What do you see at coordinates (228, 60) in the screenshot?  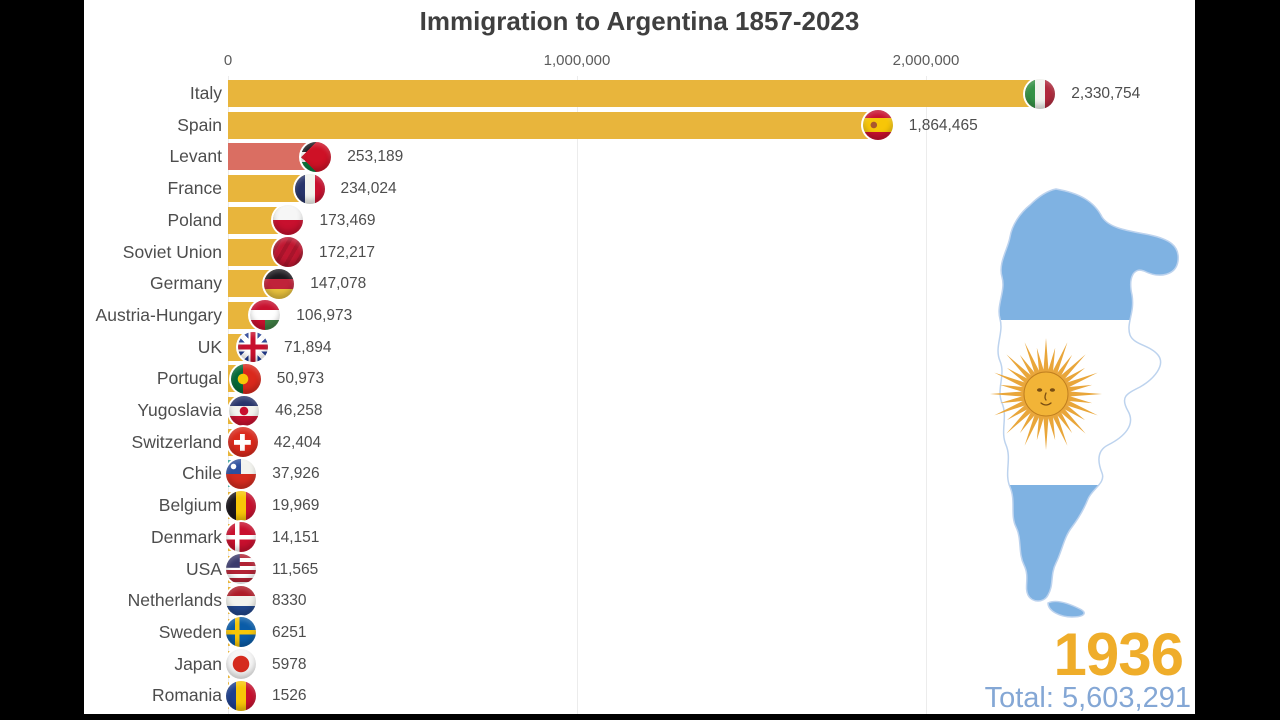 I see `x-axis-tick: 0` at bounding box center [228, 60].